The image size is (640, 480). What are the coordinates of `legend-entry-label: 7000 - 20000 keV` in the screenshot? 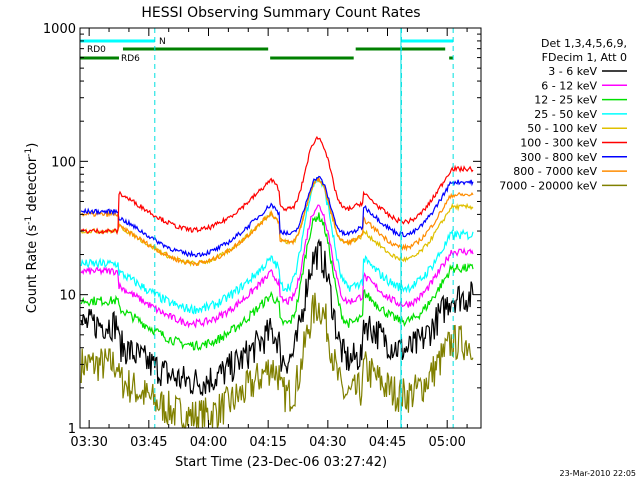 It's located at (548, 185).